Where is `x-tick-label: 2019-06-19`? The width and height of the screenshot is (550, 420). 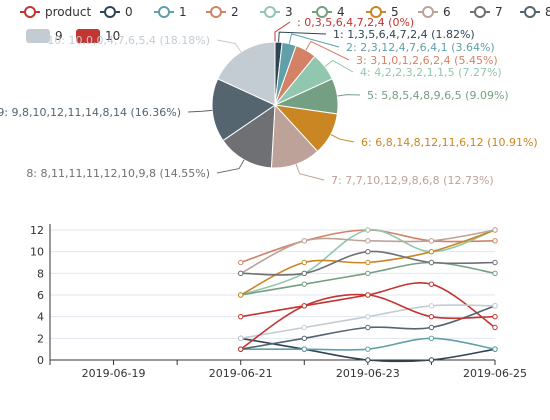
x-tick-label: 2019-06-19 is located at coordinates (114, 373).